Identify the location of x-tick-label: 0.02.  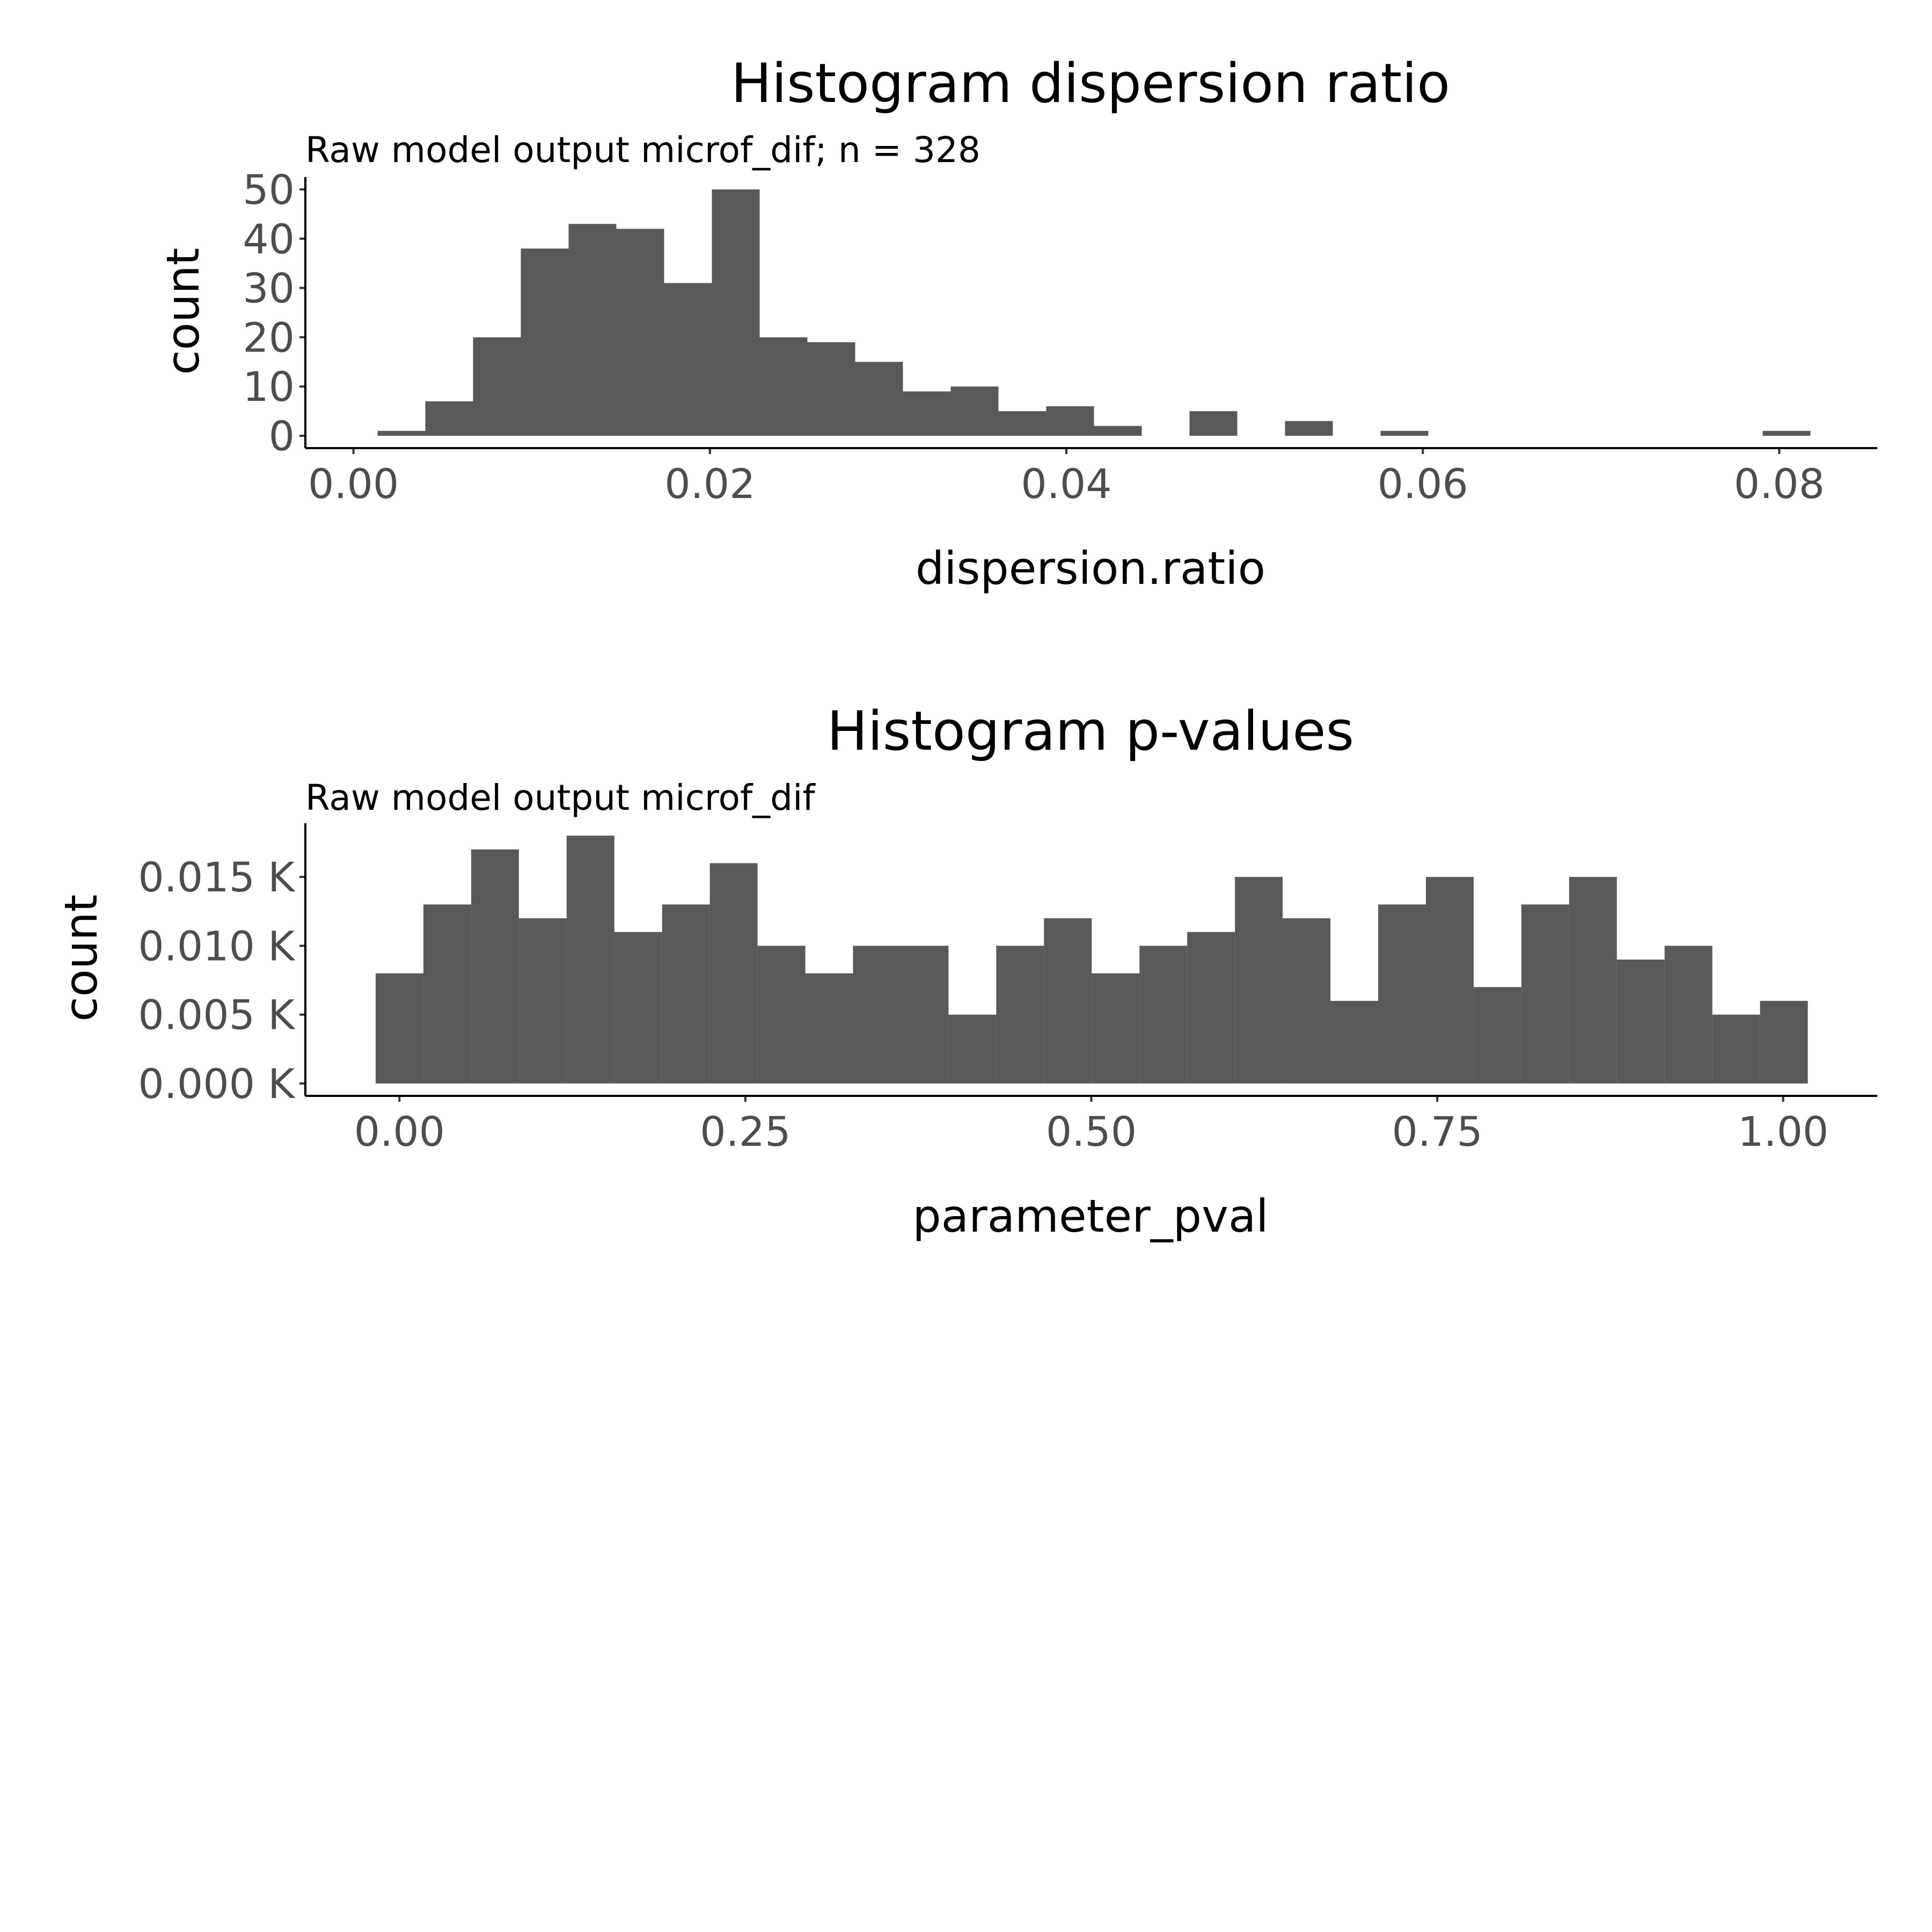
(709, 484).